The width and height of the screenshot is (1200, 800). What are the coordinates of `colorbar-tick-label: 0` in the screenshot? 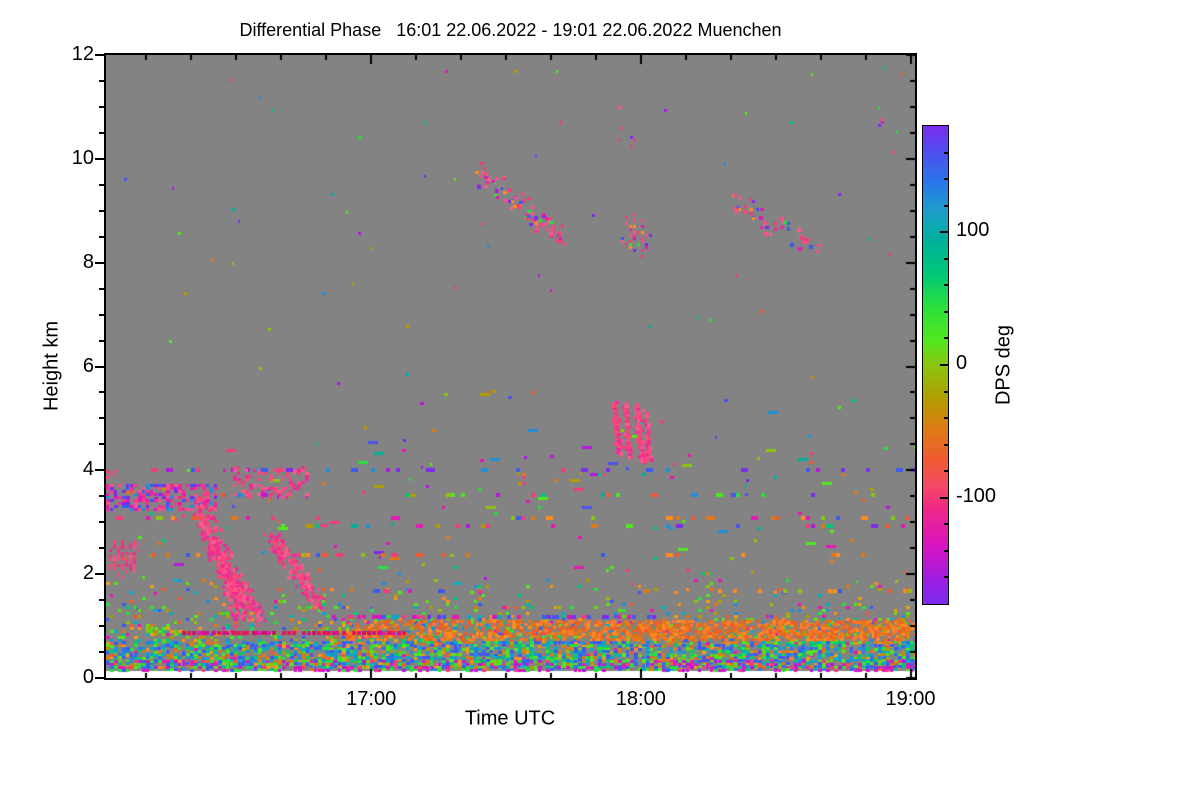 It's located at (962, 363).